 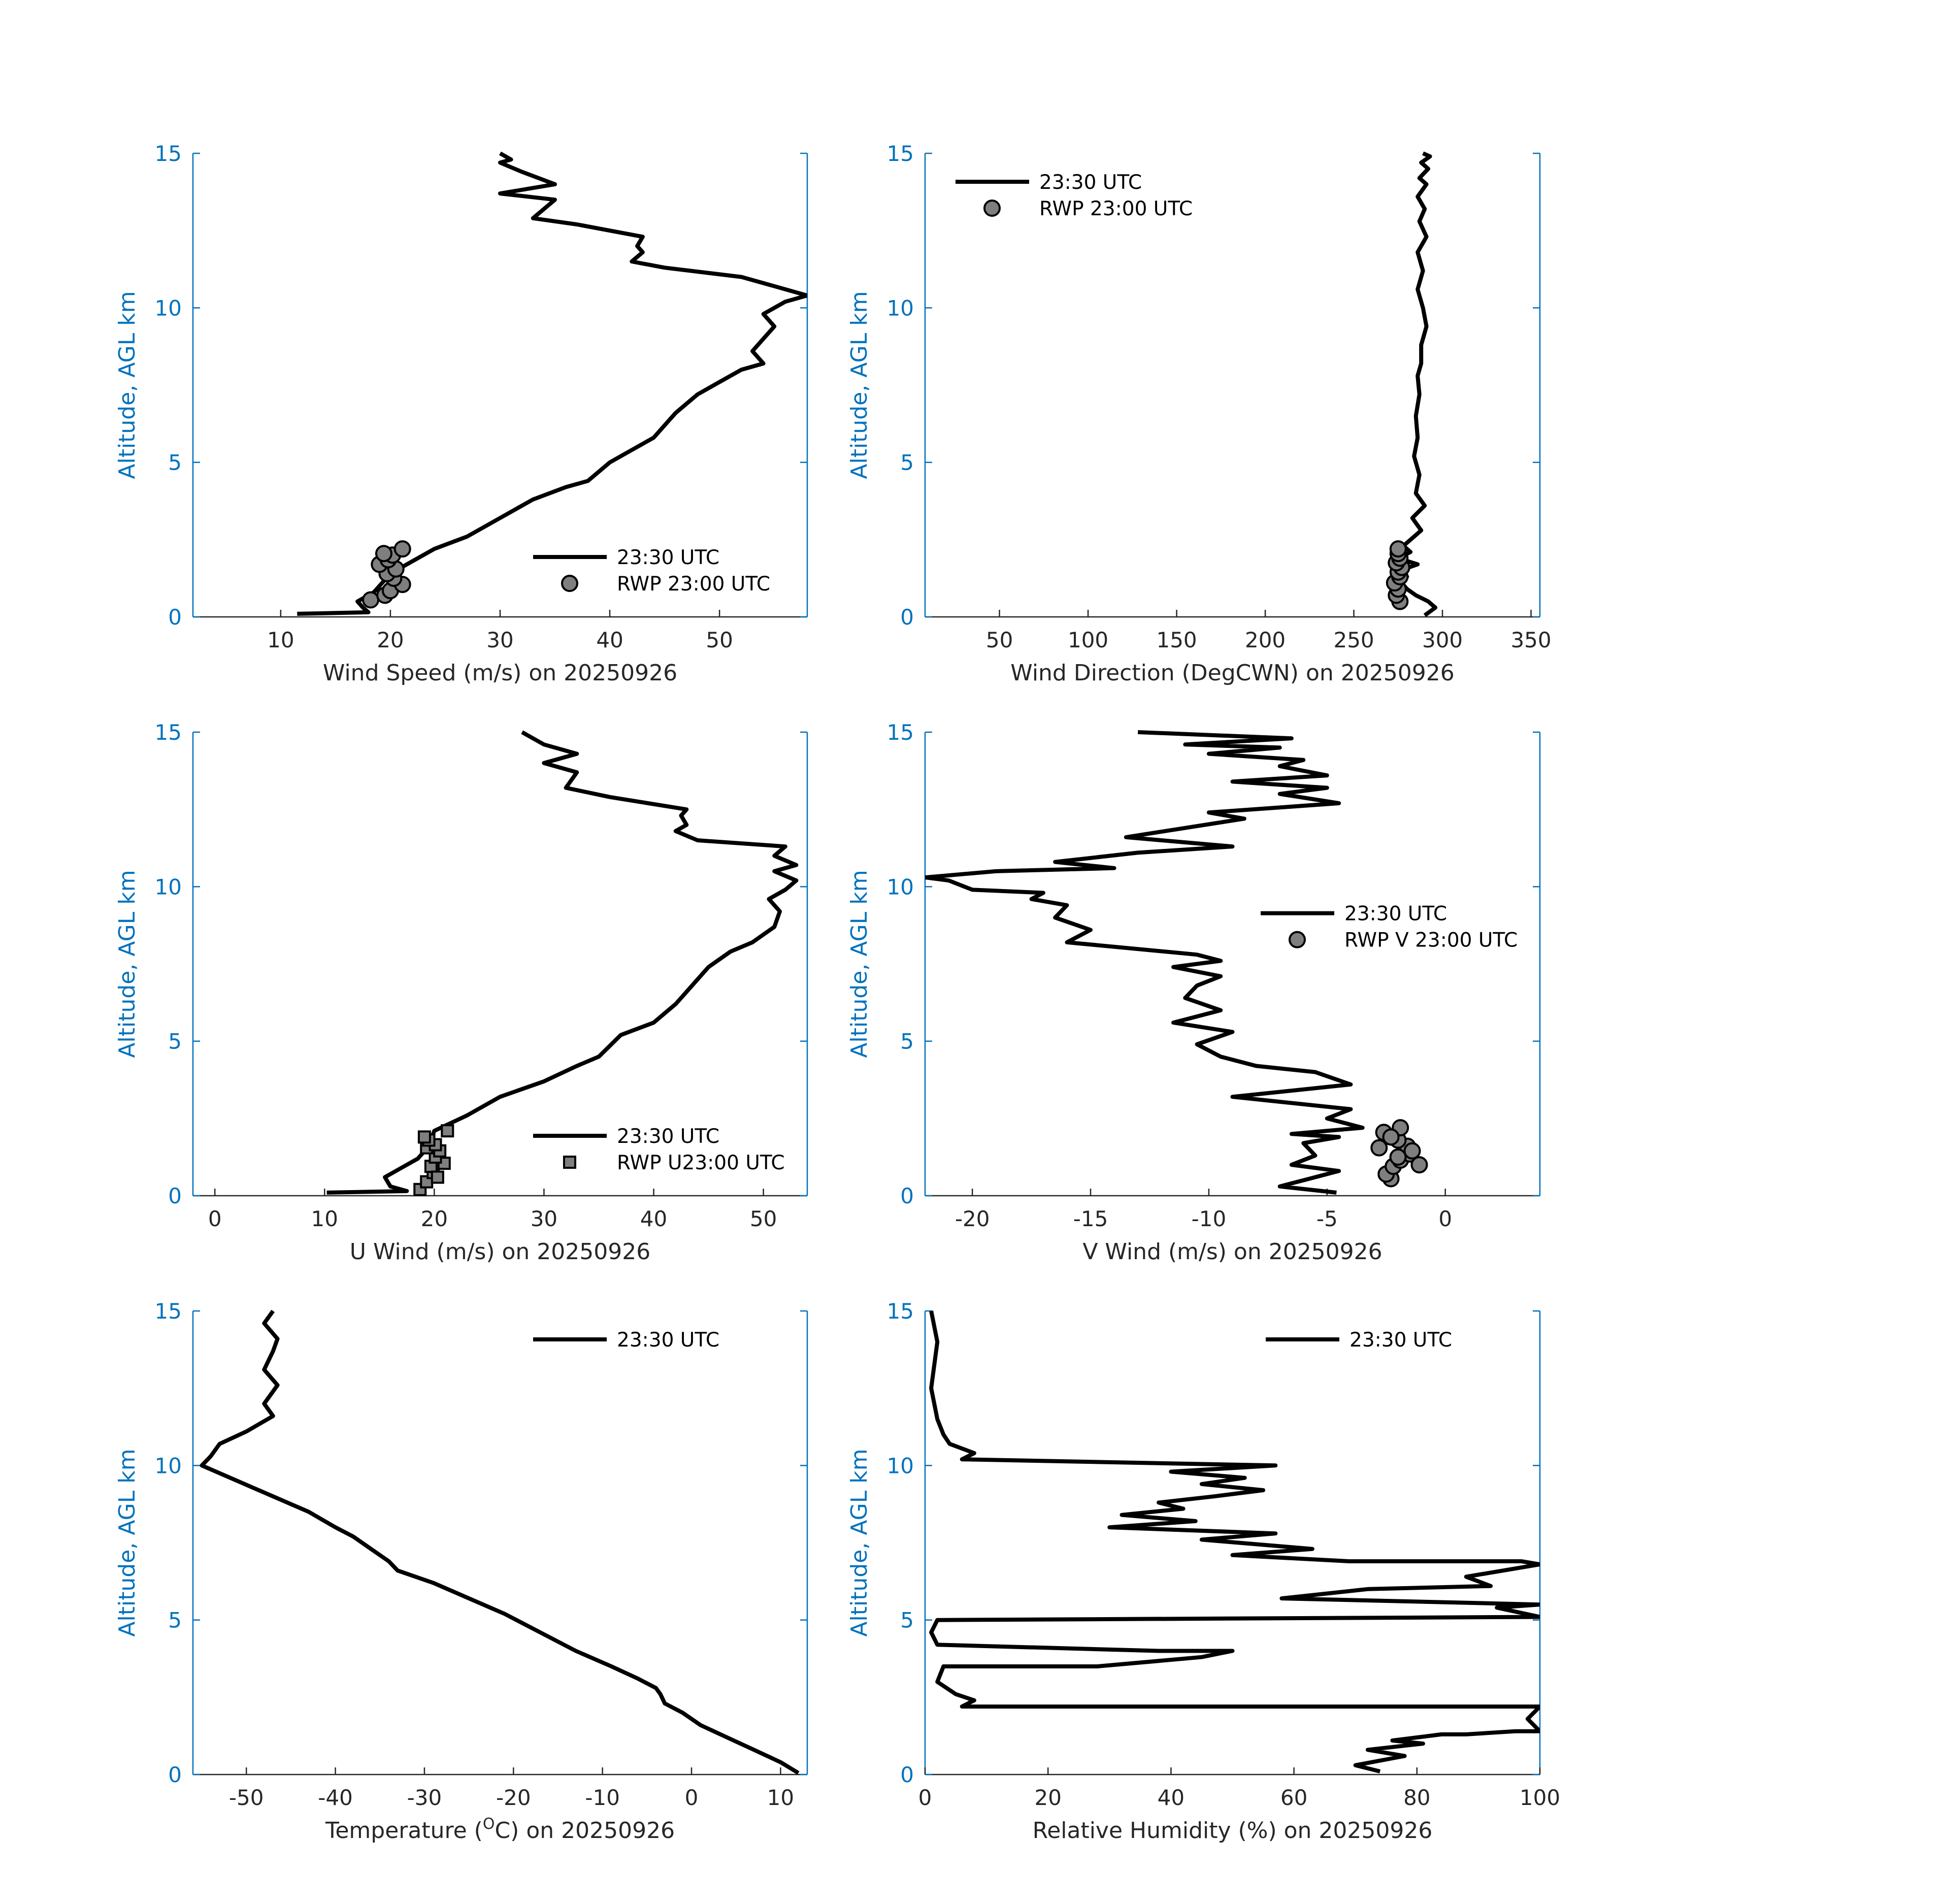 I want to click on legend: 23:30 UTC RWP U23:00 UTC, so click(x=659, y=1149).